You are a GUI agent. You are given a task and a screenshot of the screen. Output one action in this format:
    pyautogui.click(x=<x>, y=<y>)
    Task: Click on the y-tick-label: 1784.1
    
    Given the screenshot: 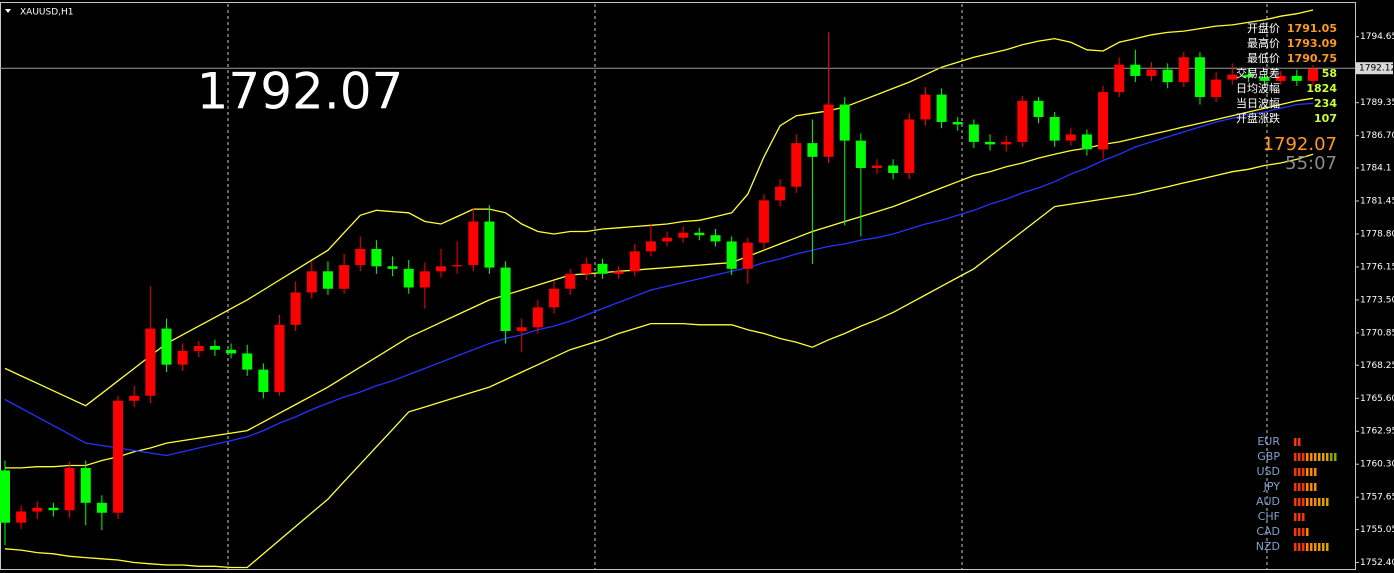 What is the action you would take?
    pyautogui.click(x=1376, y=169)
    